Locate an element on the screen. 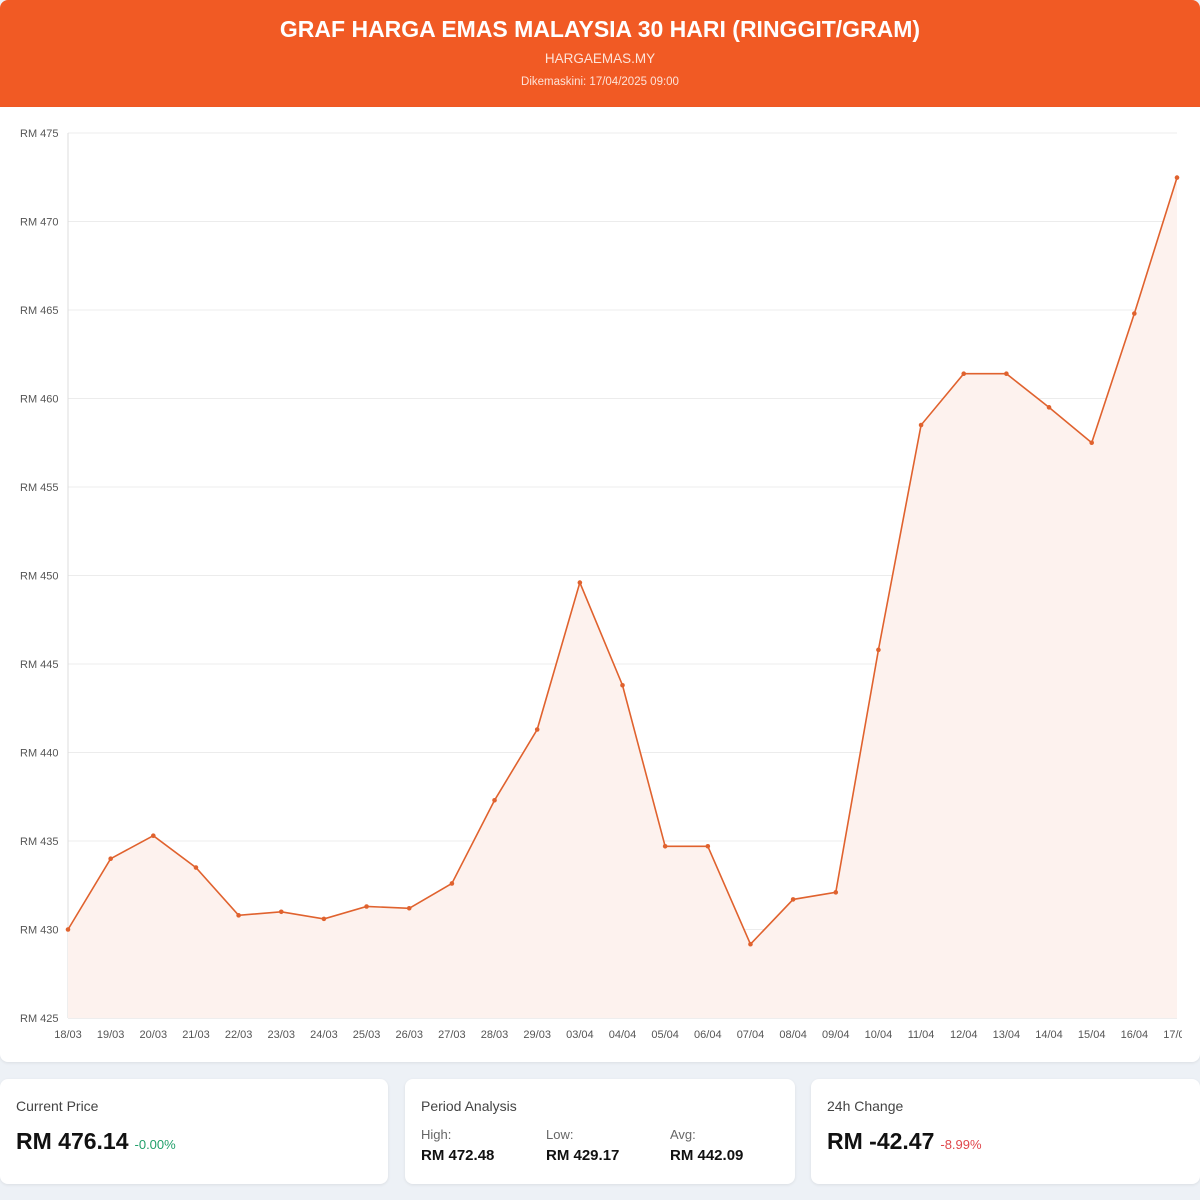 The image size is (1200, 1200). x-tick-label: 18/03 is located at coordinates (68, 1035).